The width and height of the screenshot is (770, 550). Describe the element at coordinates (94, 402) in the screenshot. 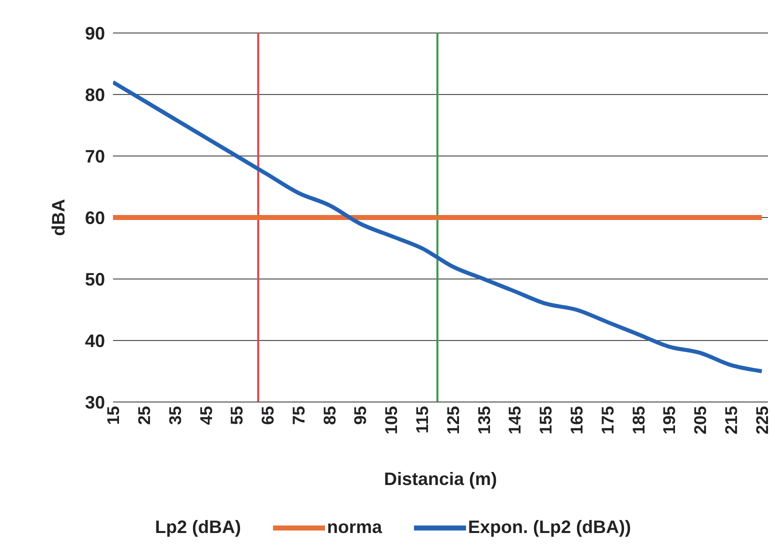

I see `y-tick-label: 30` at that location.